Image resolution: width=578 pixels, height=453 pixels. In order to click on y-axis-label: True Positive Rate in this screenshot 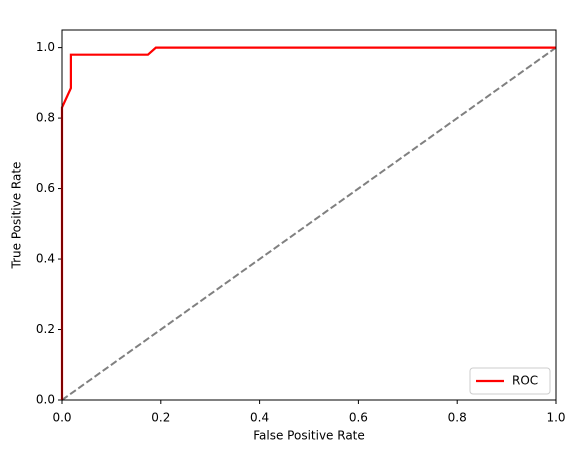, I will do `click(17, 216)`.